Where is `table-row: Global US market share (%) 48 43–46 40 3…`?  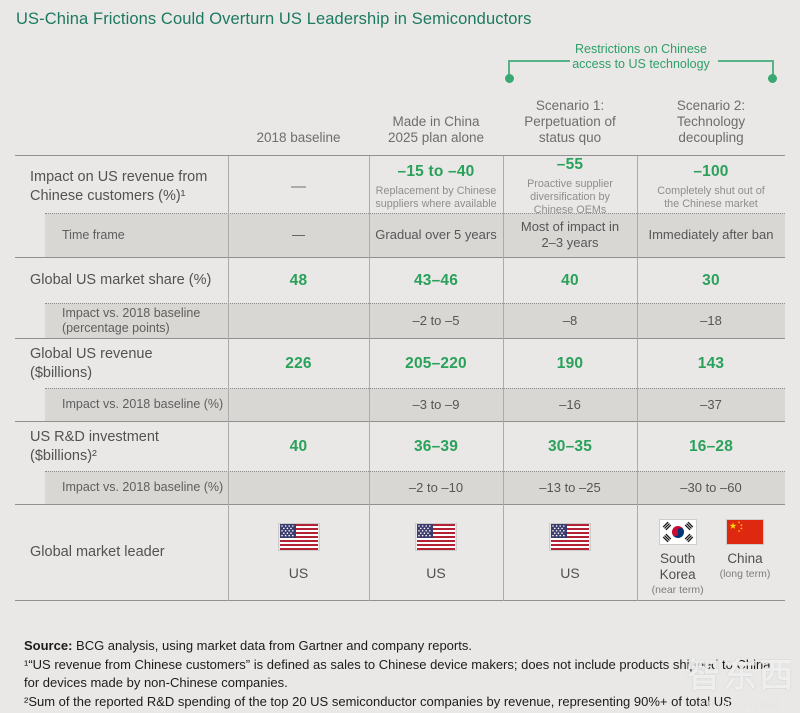 table-row: Global US market share (%) 48 43–46 40 3… is located at coordinates (400, 280).